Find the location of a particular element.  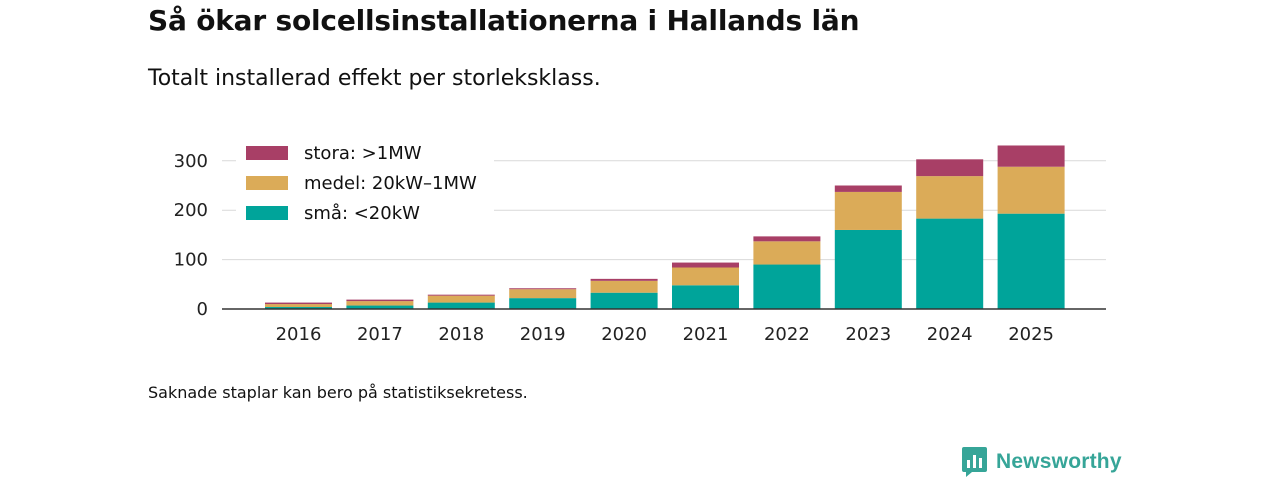

x-tick-label: 2025 is located at coordinates (1031, 334).